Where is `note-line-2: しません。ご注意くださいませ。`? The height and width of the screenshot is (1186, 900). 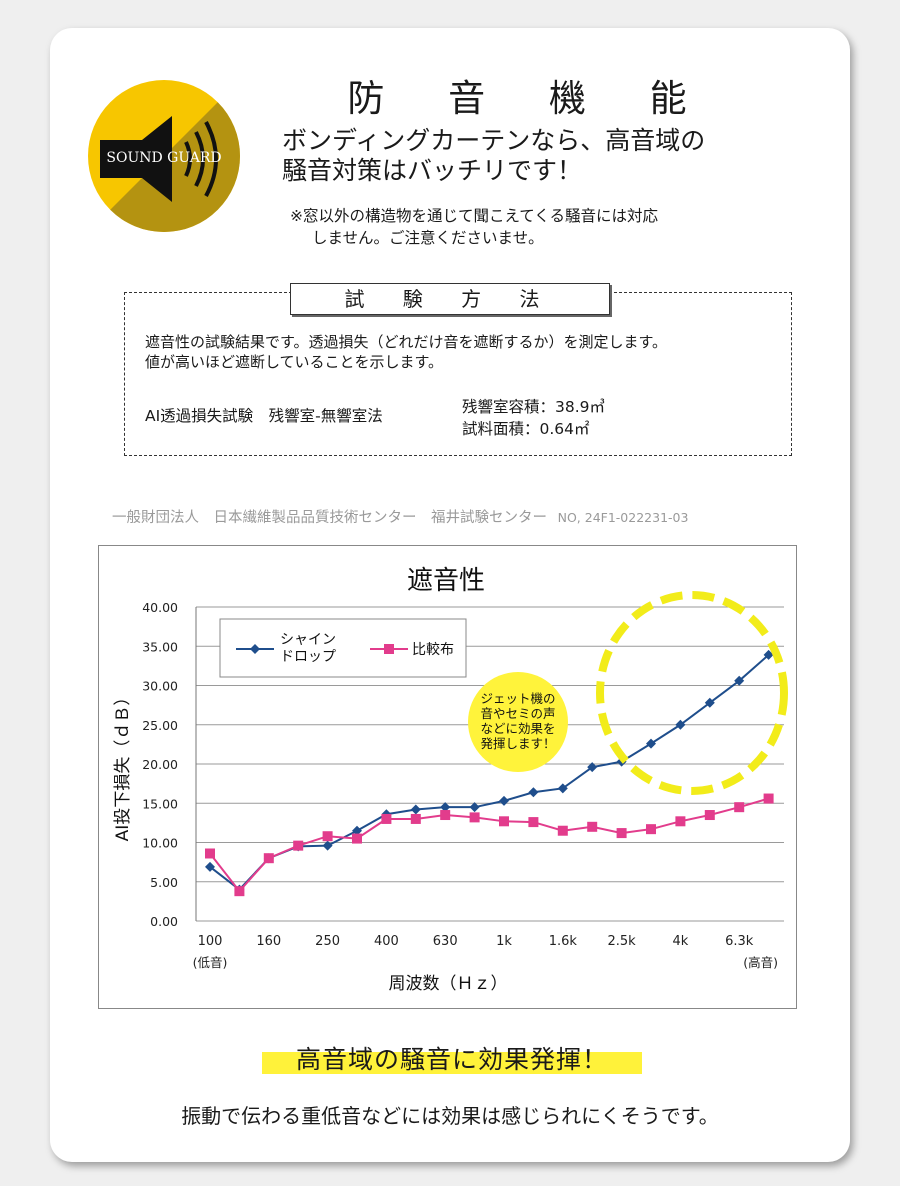 note-line-2: しません。ご注意くださいませ。 is located at coordinates (428, 238).